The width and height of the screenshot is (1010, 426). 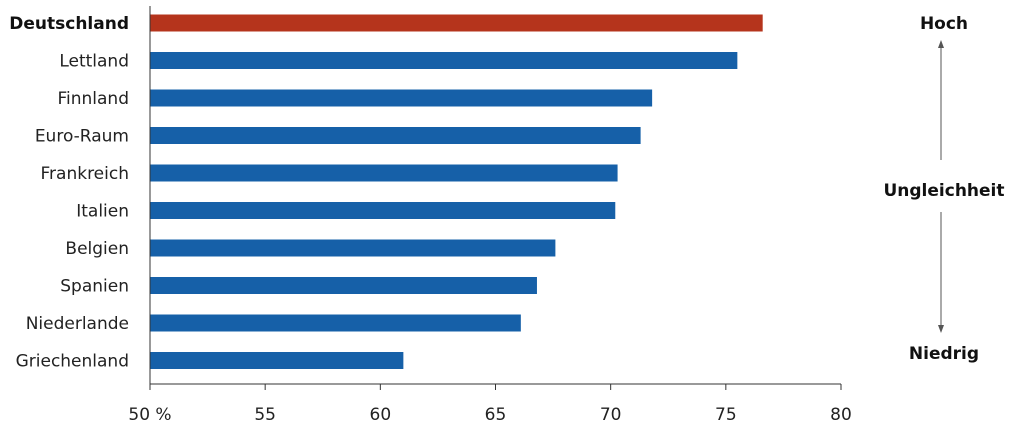 I want to click on category-label: Finnland, so click(x=93, y=99).